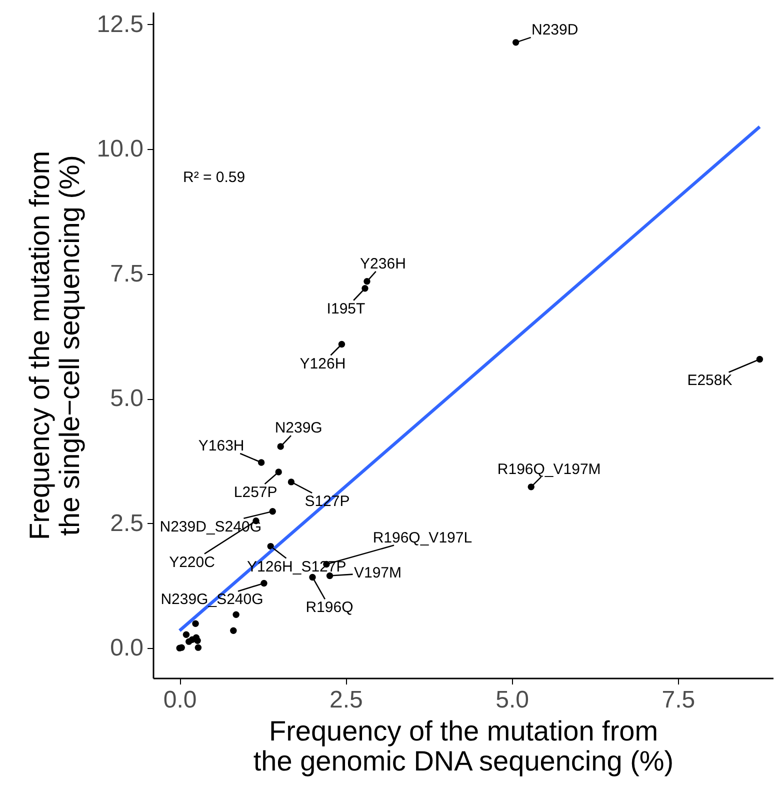 The image size is (775, 785). I want to click on annotation: Y220C, so click(192, 562).